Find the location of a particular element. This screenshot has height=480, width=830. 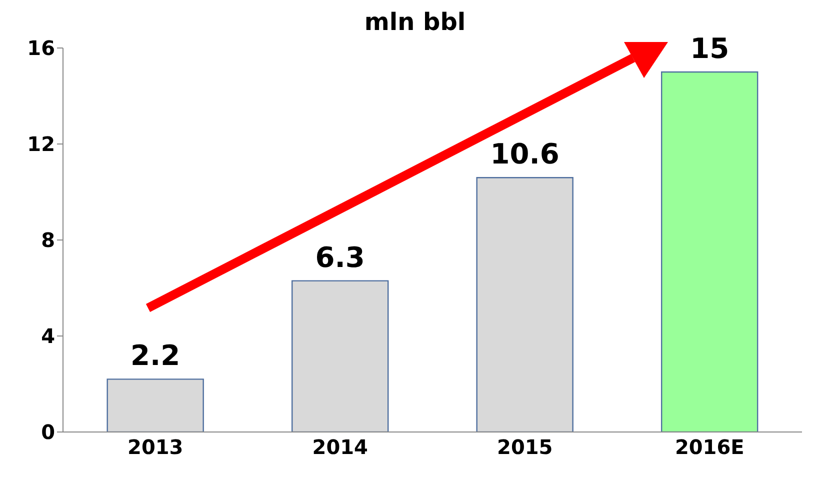

y-tick-label: 0 is located at coordinates (48, 432).